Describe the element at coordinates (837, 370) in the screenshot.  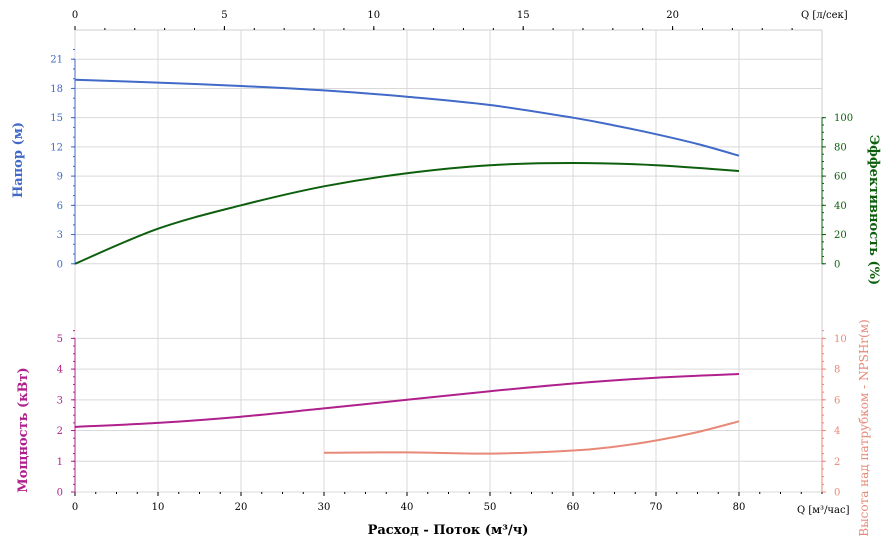
I see `npsh-axis-tick-label: 8` at that location.